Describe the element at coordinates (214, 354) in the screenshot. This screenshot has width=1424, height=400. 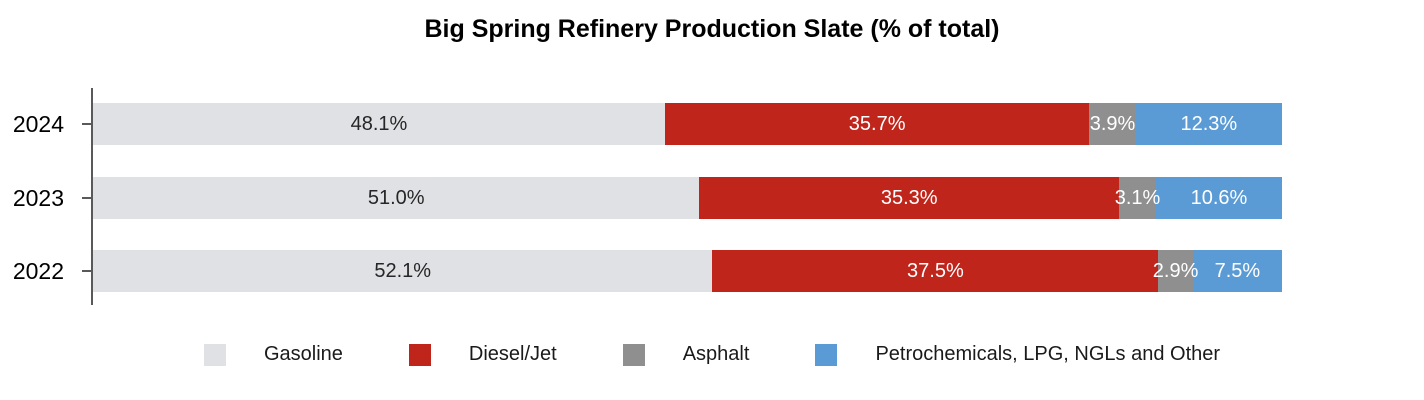
I see `legend-swatch-gasoline` at that location.